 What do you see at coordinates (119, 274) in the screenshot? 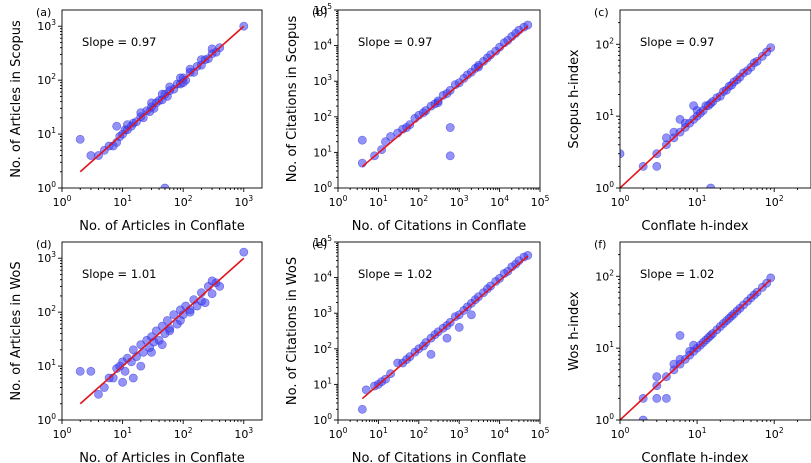
I see `slope-annotation: Slope = 1.01` at bounding box center [119, 274].